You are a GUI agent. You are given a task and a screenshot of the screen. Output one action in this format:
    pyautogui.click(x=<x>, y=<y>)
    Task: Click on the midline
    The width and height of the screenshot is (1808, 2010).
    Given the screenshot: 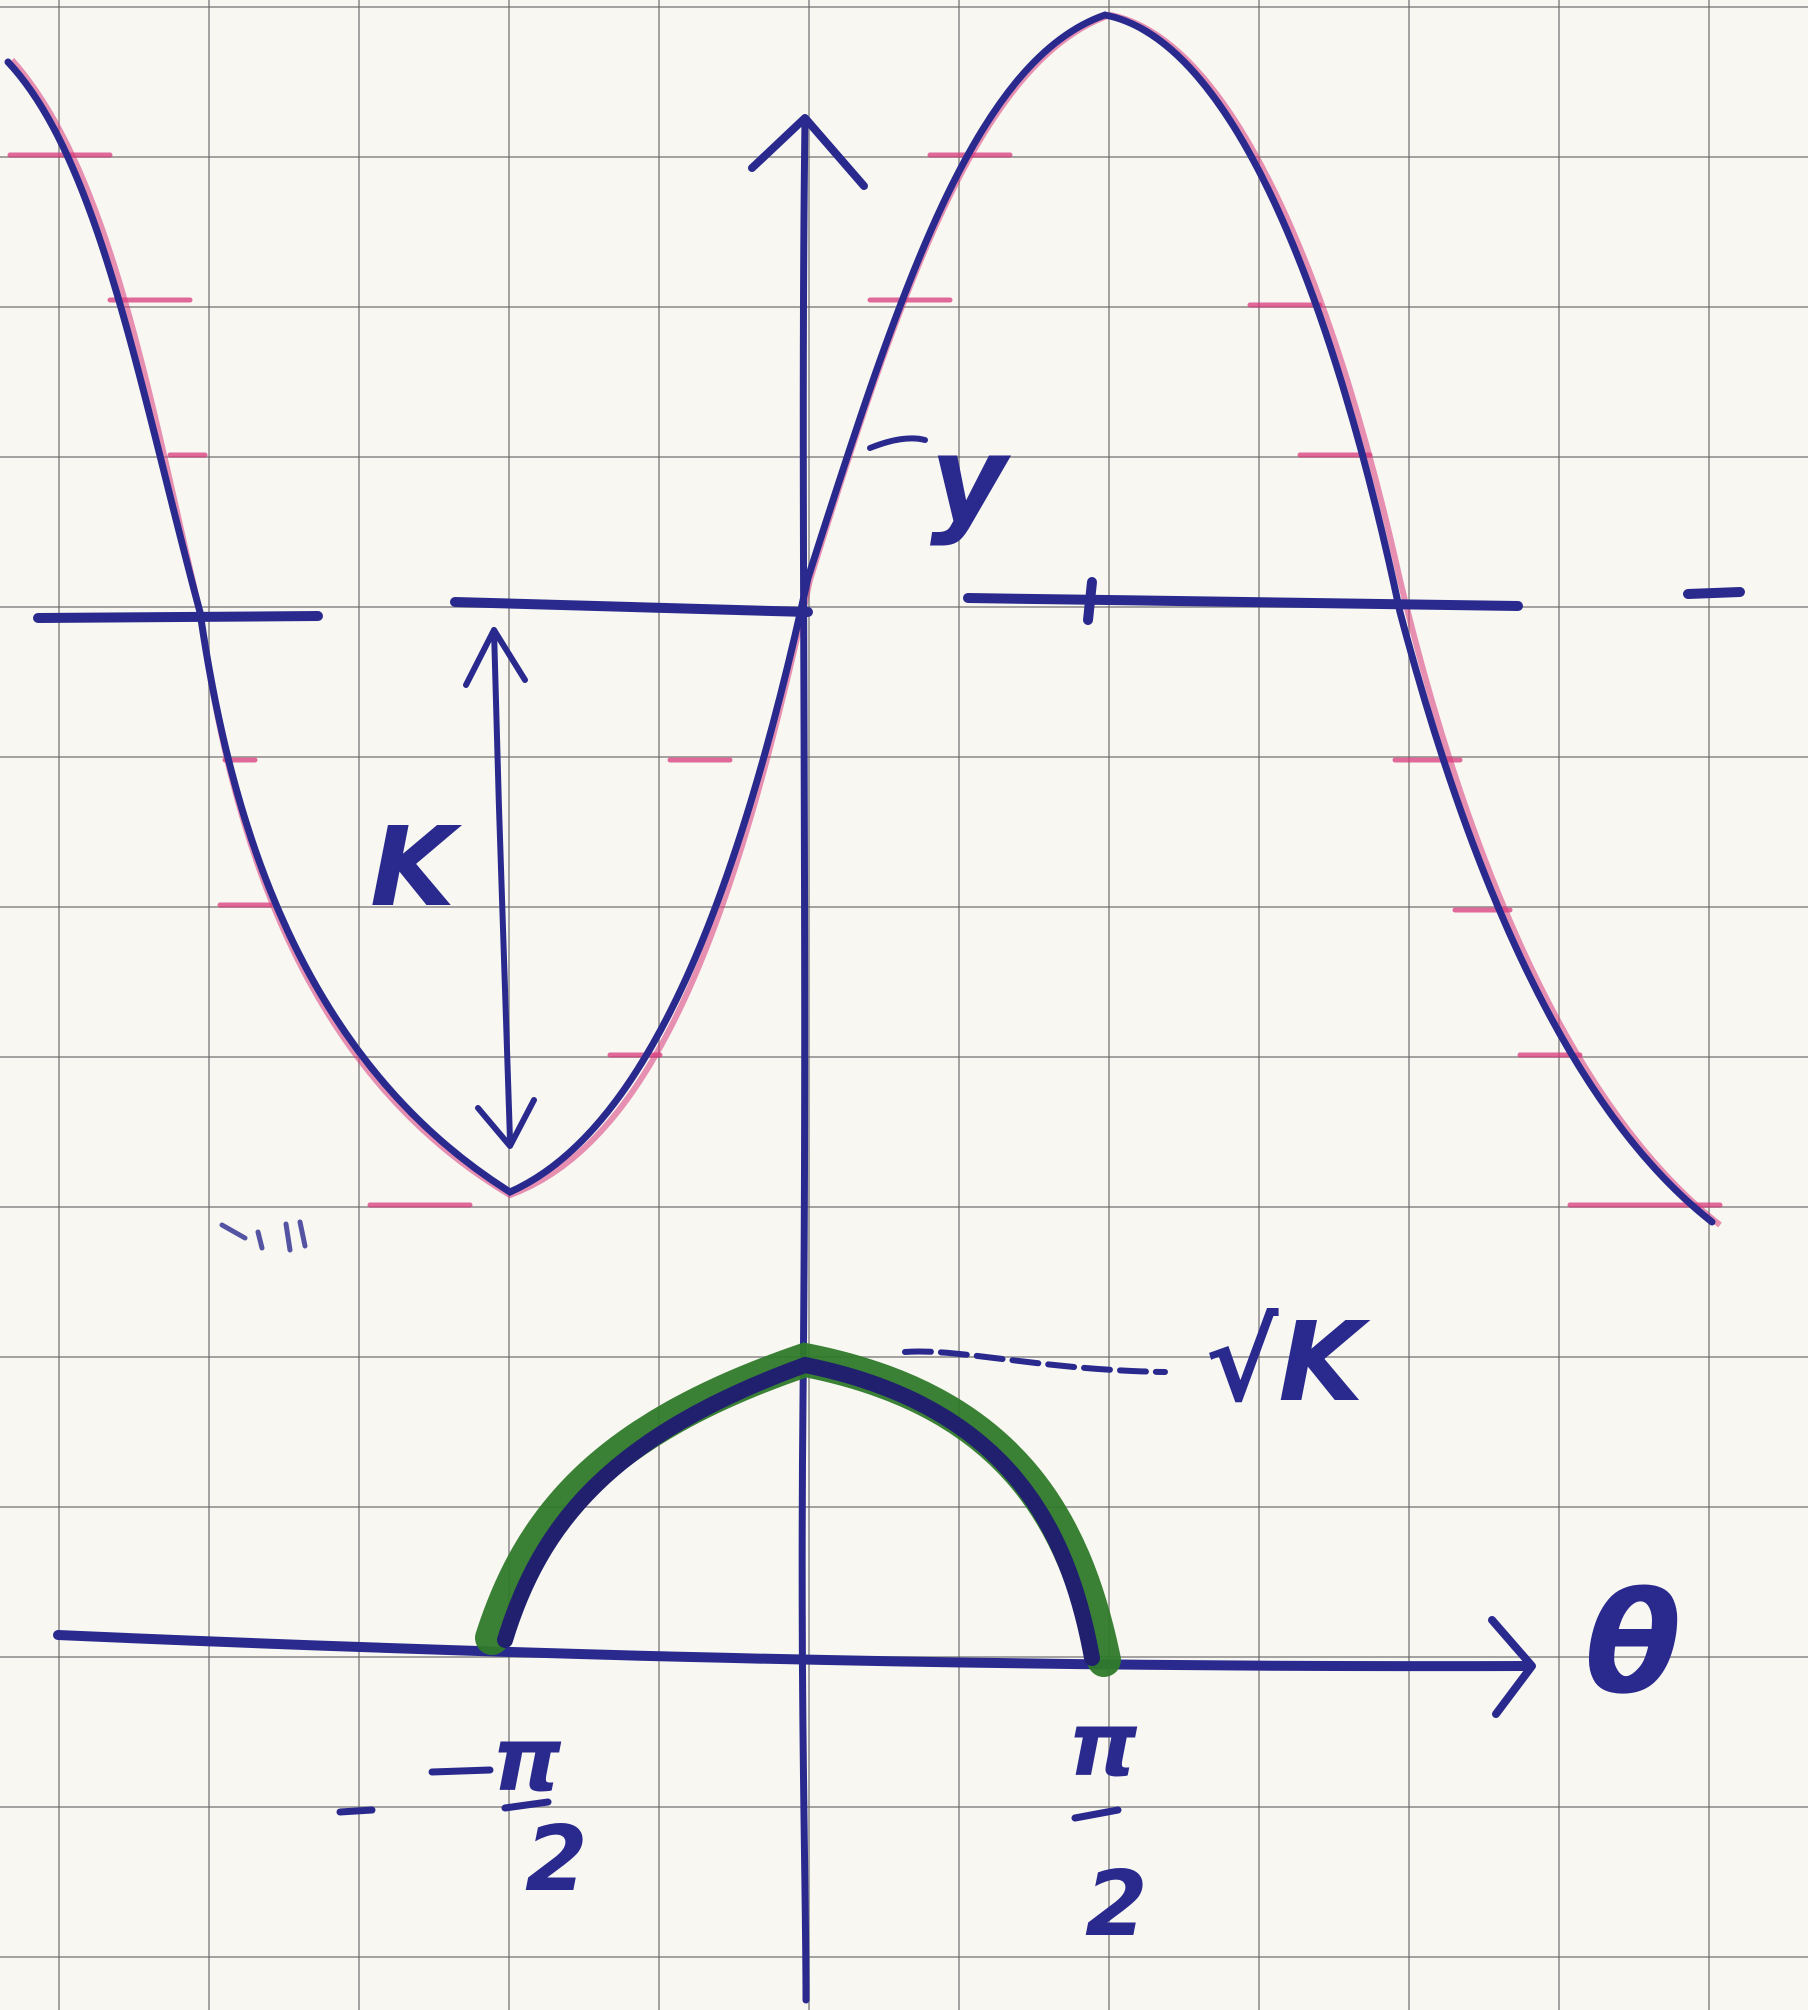 What is the action you would take?
    pyautogui.click(x=889, y=601)
    